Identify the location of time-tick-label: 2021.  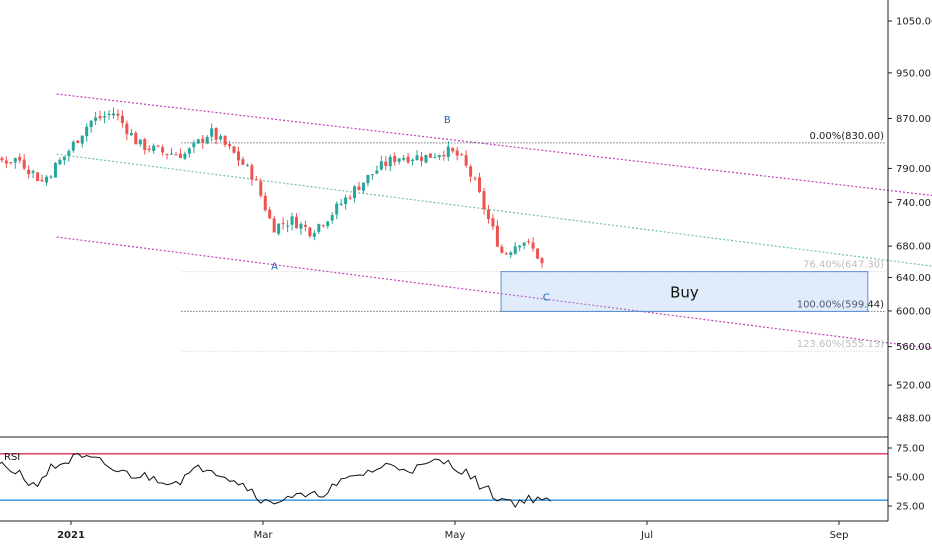
(71, 535).